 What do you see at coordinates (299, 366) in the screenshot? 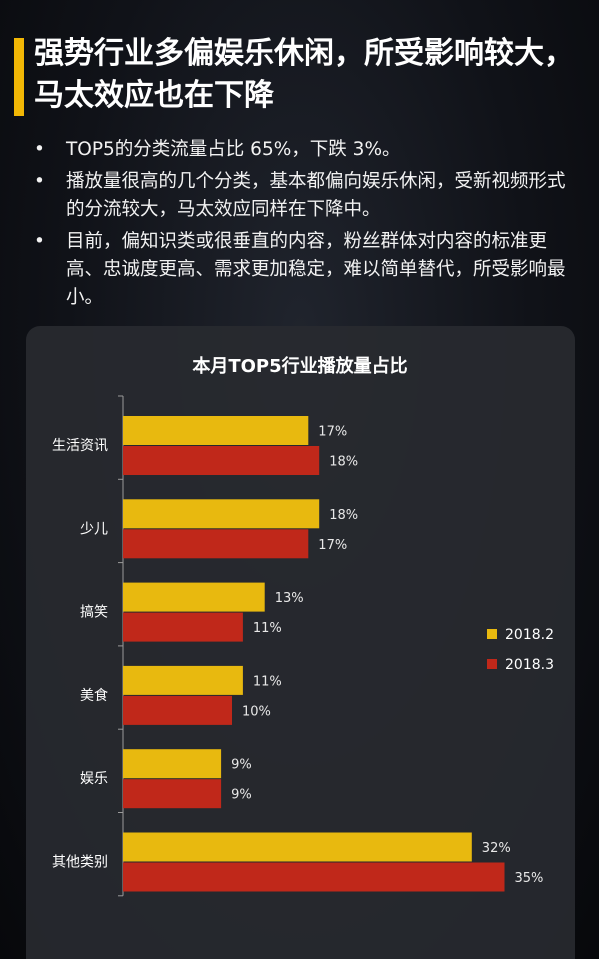
I see `chart-title: 本月TOP5行业播放量占比` at bounding box center [299, 366].